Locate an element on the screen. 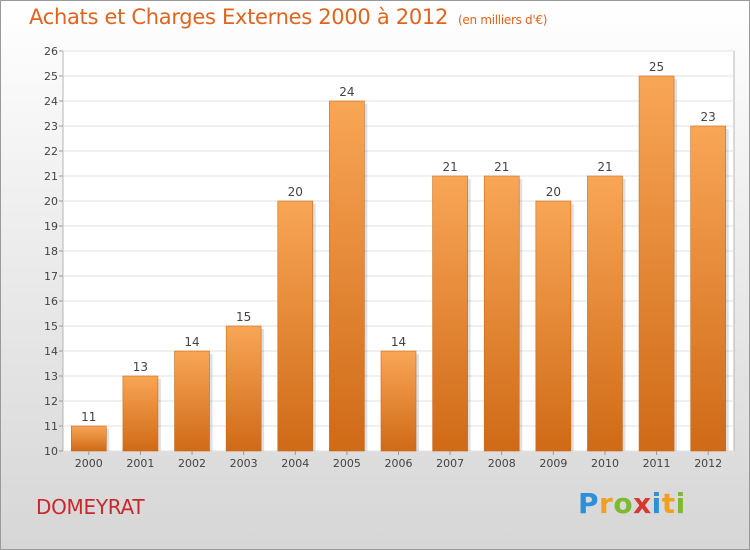  y-tick-label: 20 is located at coordinates (51, 201).